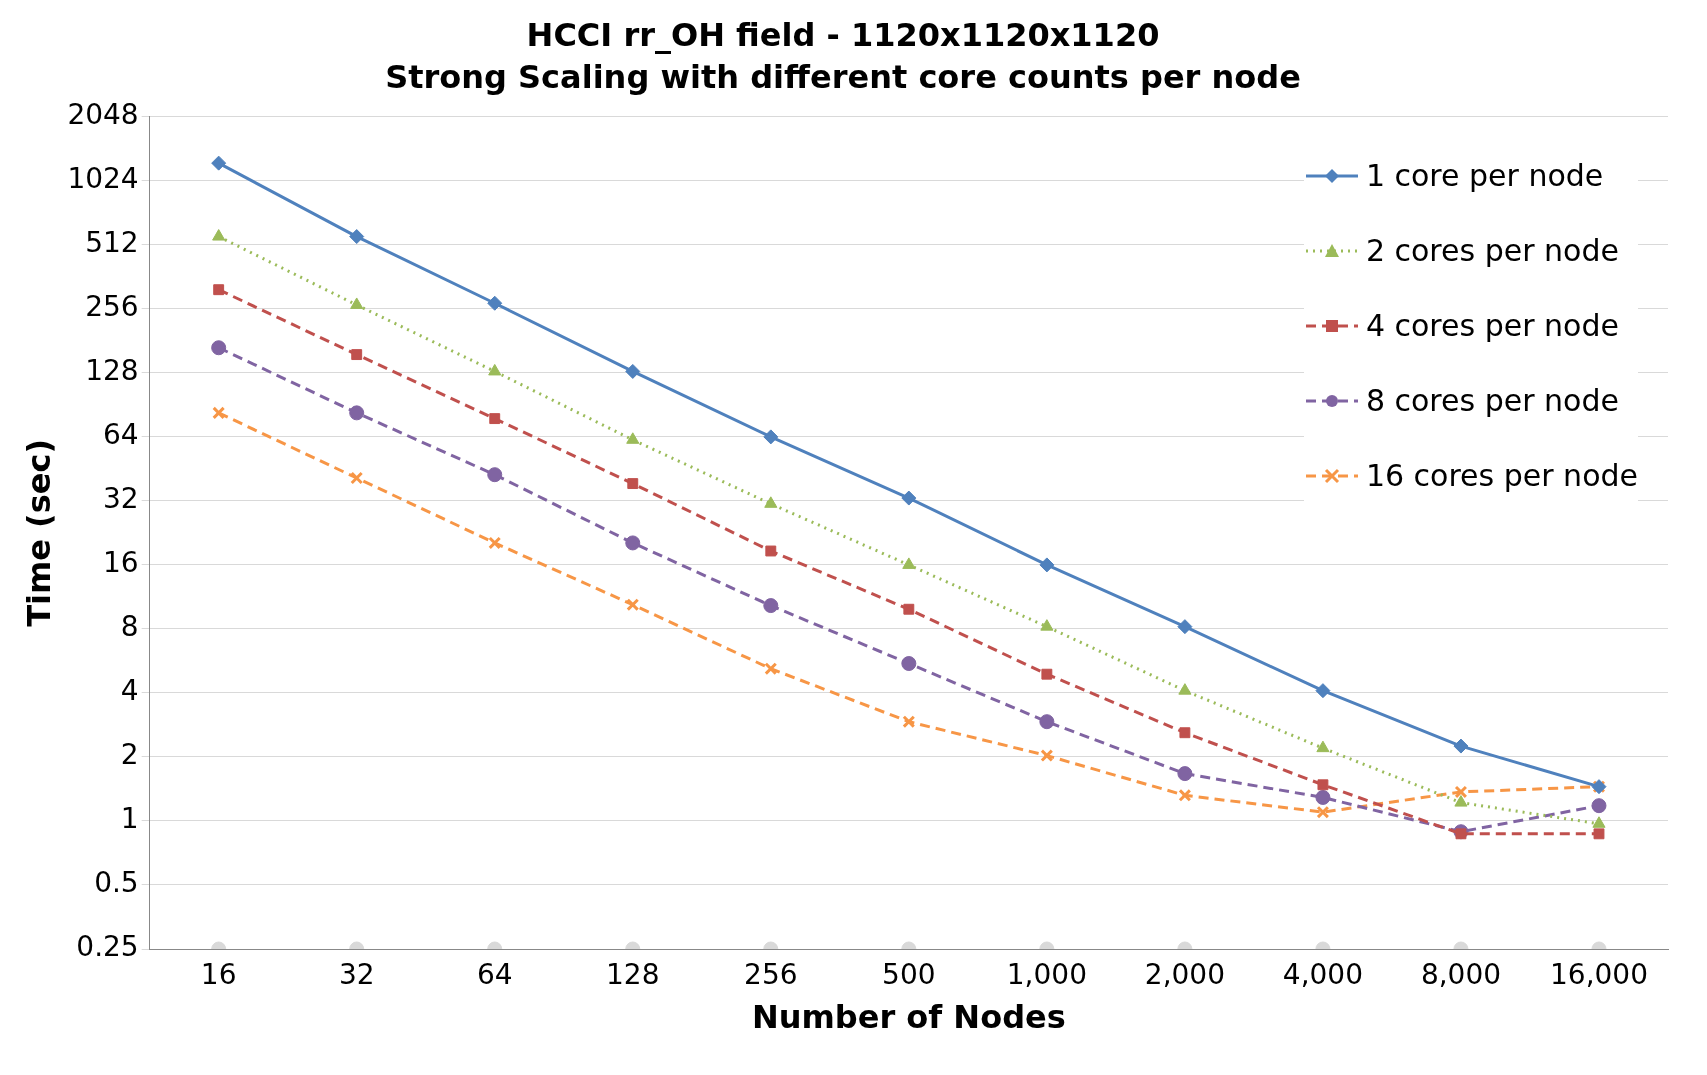 The height and width of the screenshot is (1075, 1707). What do you see at coordinates (843, 76) in the screenshot?
I see `chart-subtitle: Strong Scaling with different core counts per node` at bounding box center [843, 76].